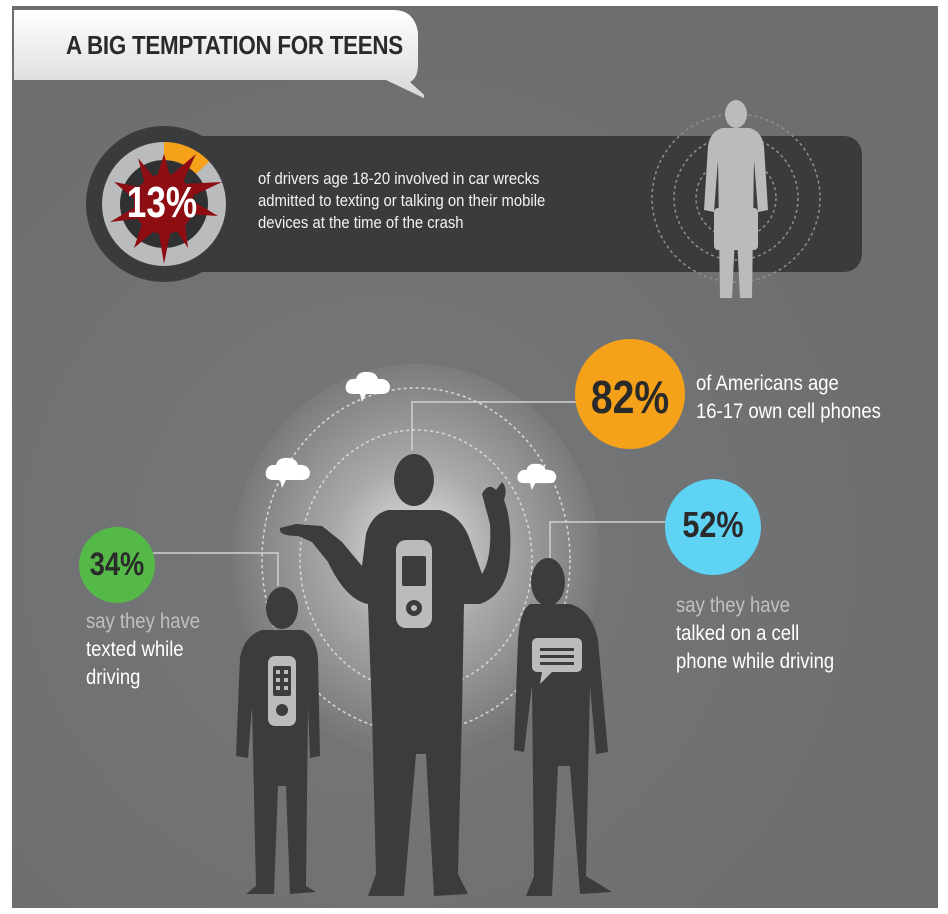 The height and width of the screenshot is (914, 948). I want to click on right-teen-figure, so click(563, 727).